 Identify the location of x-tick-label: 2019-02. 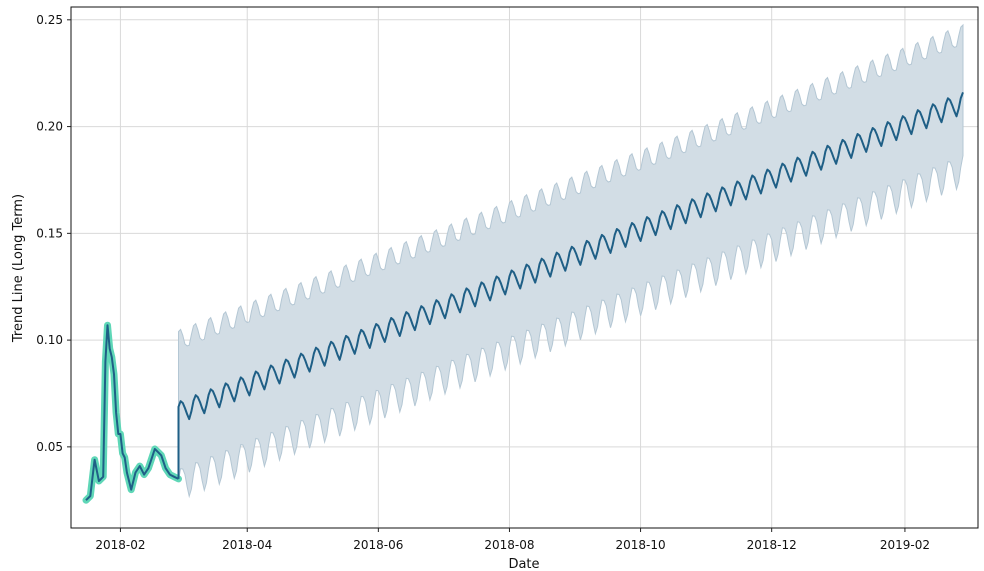
(905, 545).